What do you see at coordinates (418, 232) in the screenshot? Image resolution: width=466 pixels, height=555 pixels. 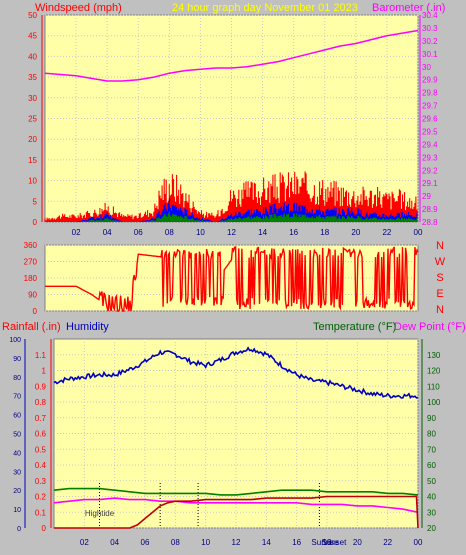 I see `wind-x-tick-label: 00` at bounding box center [418, 232].